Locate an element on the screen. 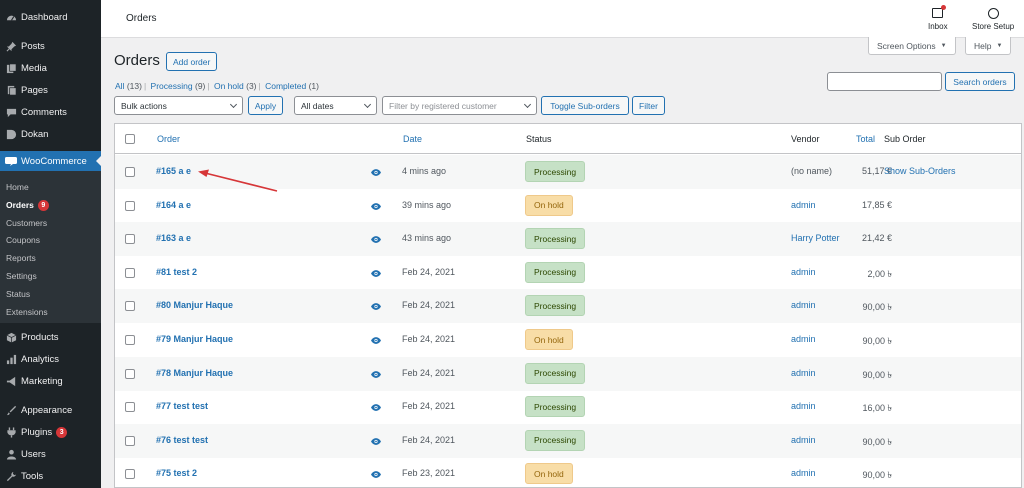 This screenshot has width=1024, height=488. media-icon is located at coordinates (11, 68).